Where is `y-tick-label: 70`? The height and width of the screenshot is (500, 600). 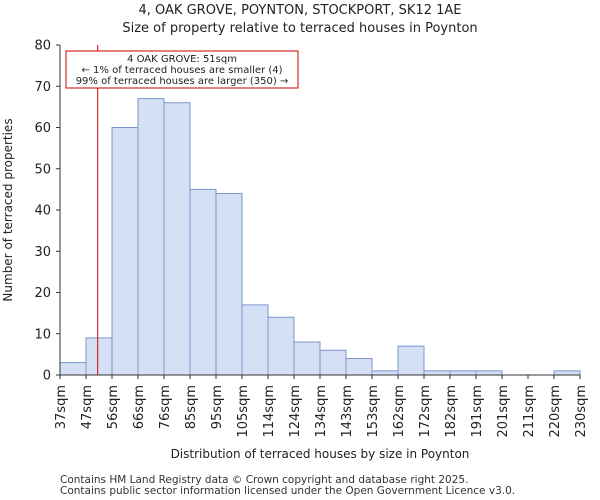 y-tick-label: 70 is located at coordinates (42, 87).